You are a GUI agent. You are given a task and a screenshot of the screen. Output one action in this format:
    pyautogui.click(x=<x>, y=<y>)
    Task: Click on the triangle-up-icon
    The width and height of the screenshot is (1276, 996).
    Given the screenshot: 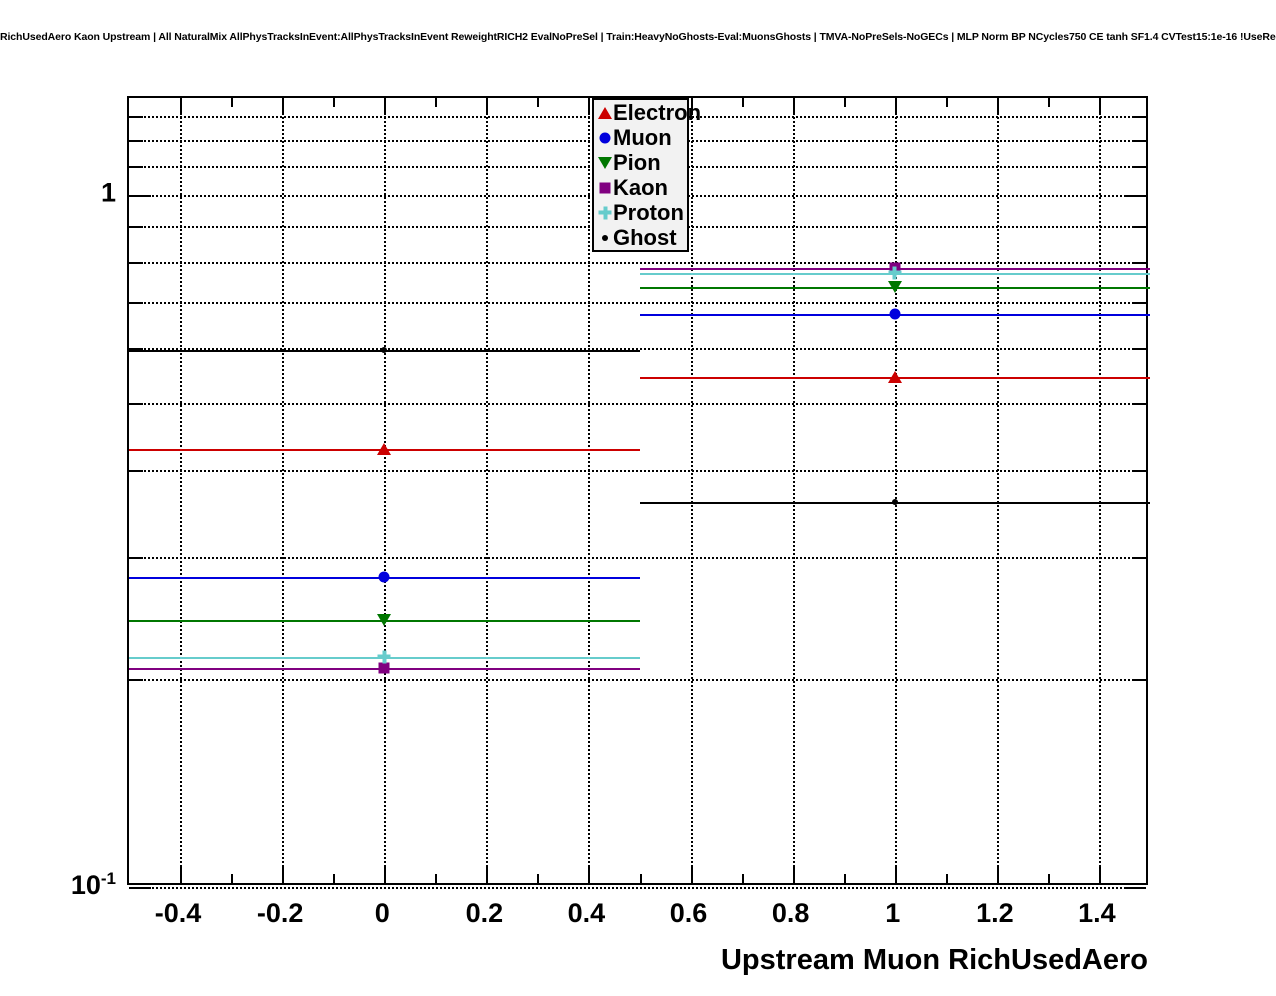 What is the action you would take?
    pyautogui.click(x=605, y=112)
    